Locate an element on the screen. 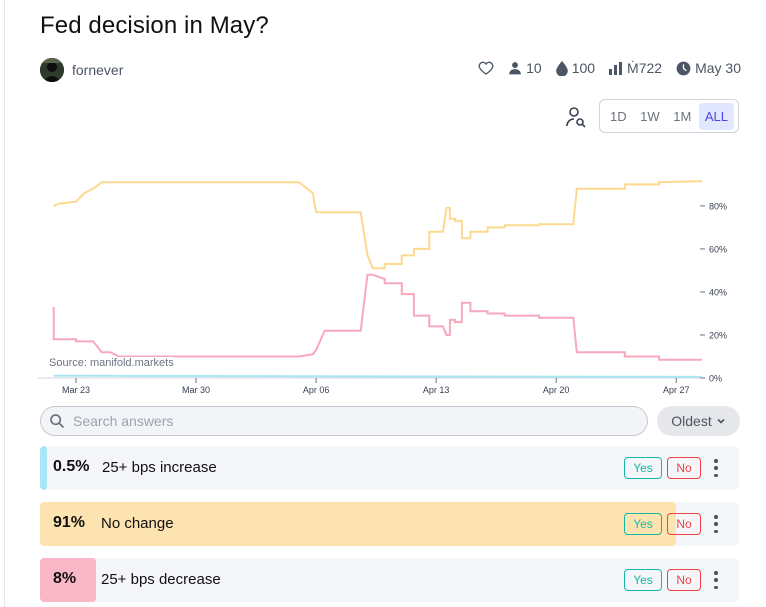 The width and height of the screenshot is (766, 607). bar-chart-icon is located at coordinates (616, 68).